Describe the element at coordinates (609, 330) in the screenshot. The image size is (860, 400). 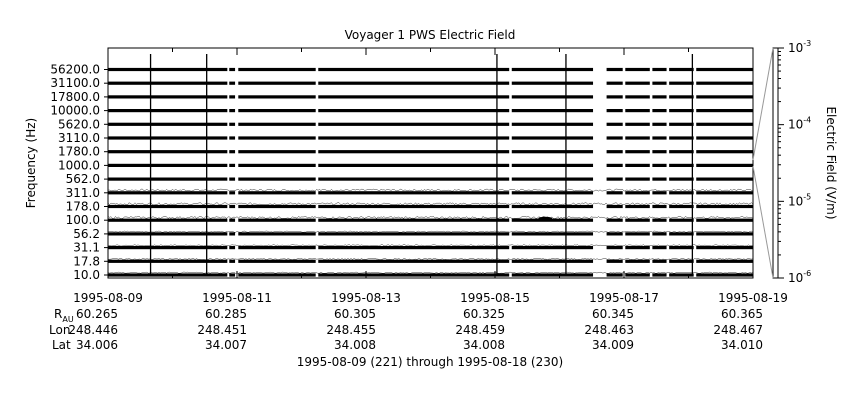
I see `ancillary-value-lon: 248.463` at that location.